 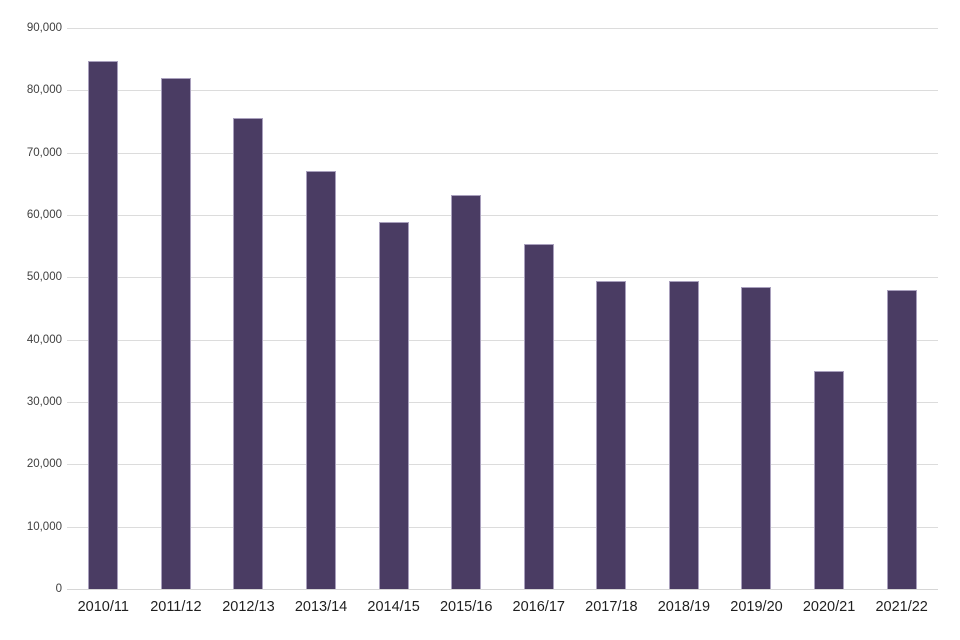 I want to click on y-tick-label: 20,000, so click(x=44, y=464).